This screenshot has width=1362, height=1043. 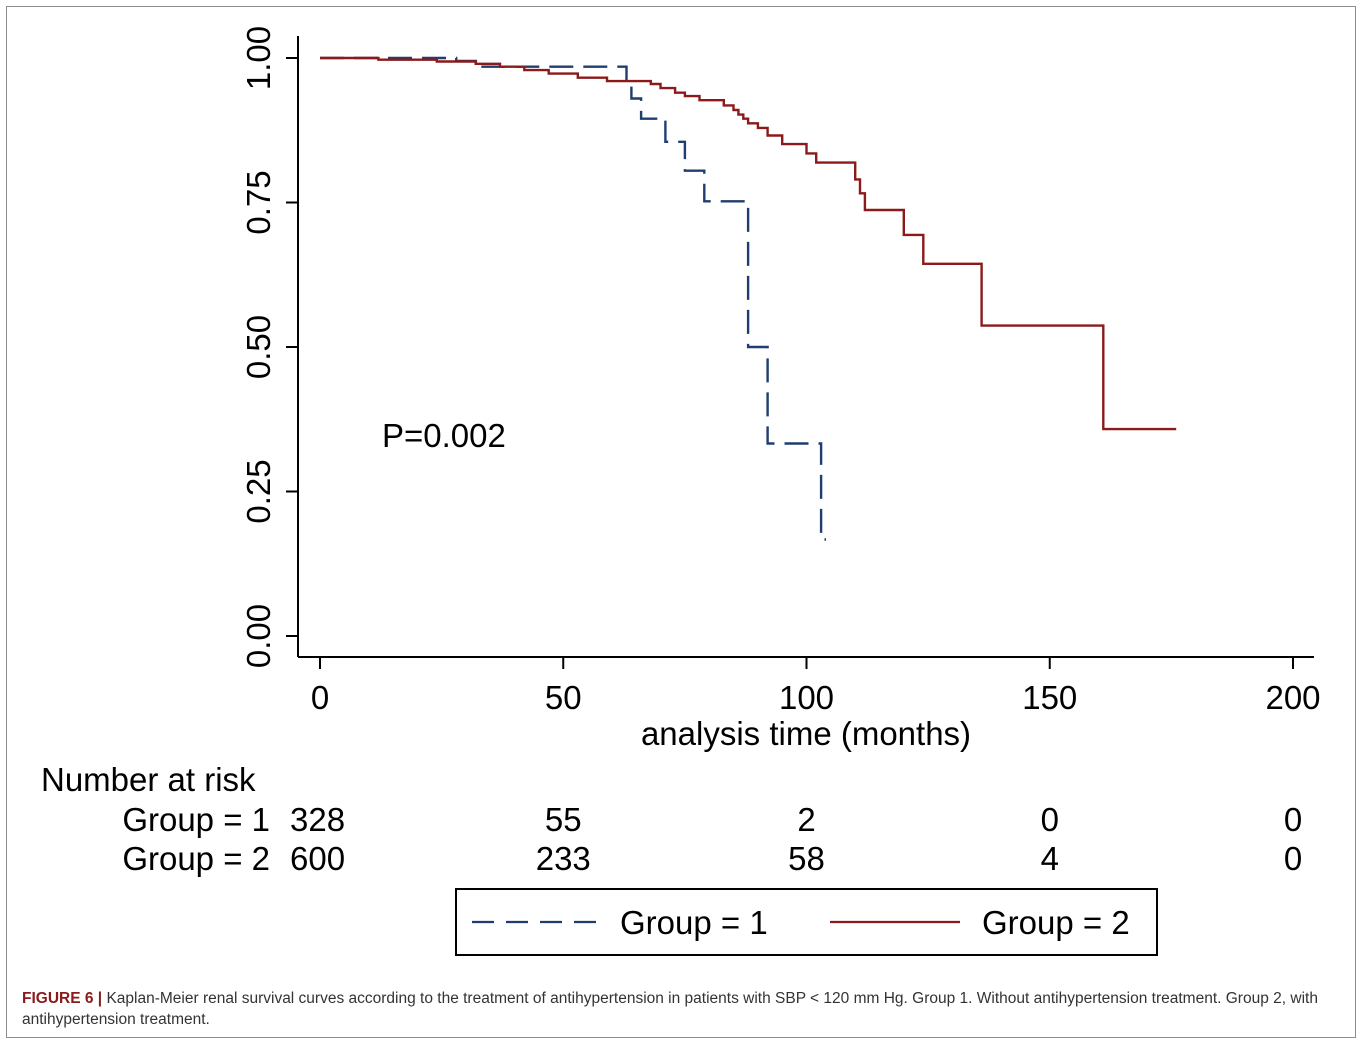 I want to click on x-tick-label: 150, so click(x=1049, y=697).